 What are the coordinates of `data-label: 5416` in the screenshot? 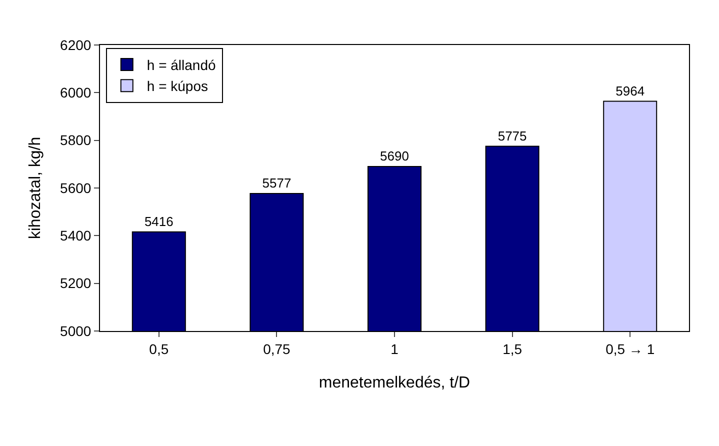 It's located at (159, 221).